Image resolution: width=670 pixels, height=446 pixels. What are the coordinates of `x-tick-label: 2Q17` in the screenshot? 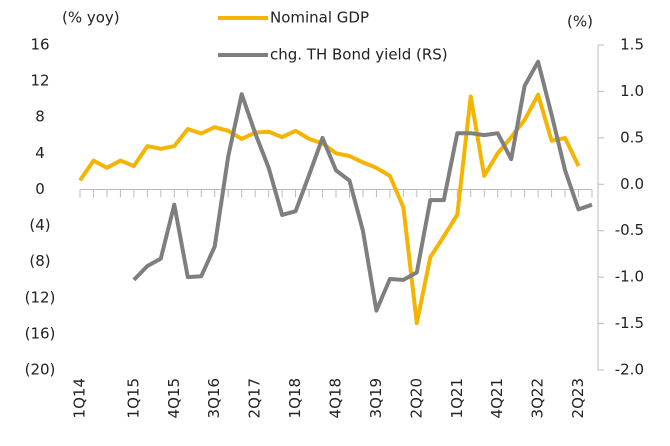 It's located at (255, 398).